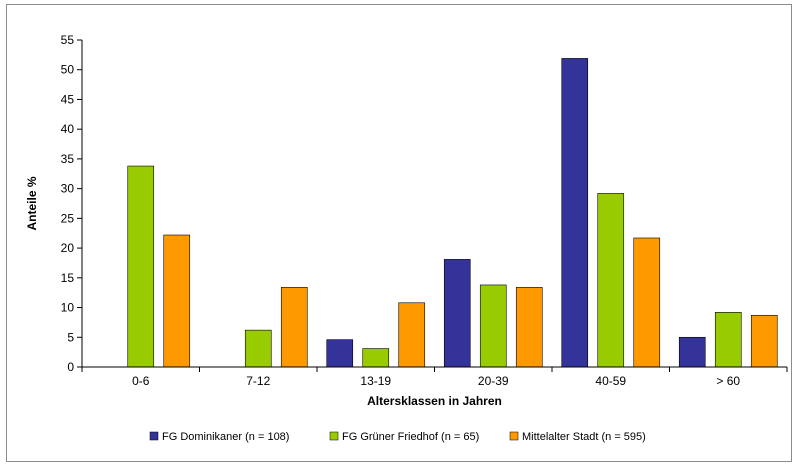 The width and height of the screenshot is (800, 470). What do you see at coordinates (410, 437) in the screenshot?
I see `legend-label: FG Grüner Friedhof (n = 65)` at bounding box center [410, 437].